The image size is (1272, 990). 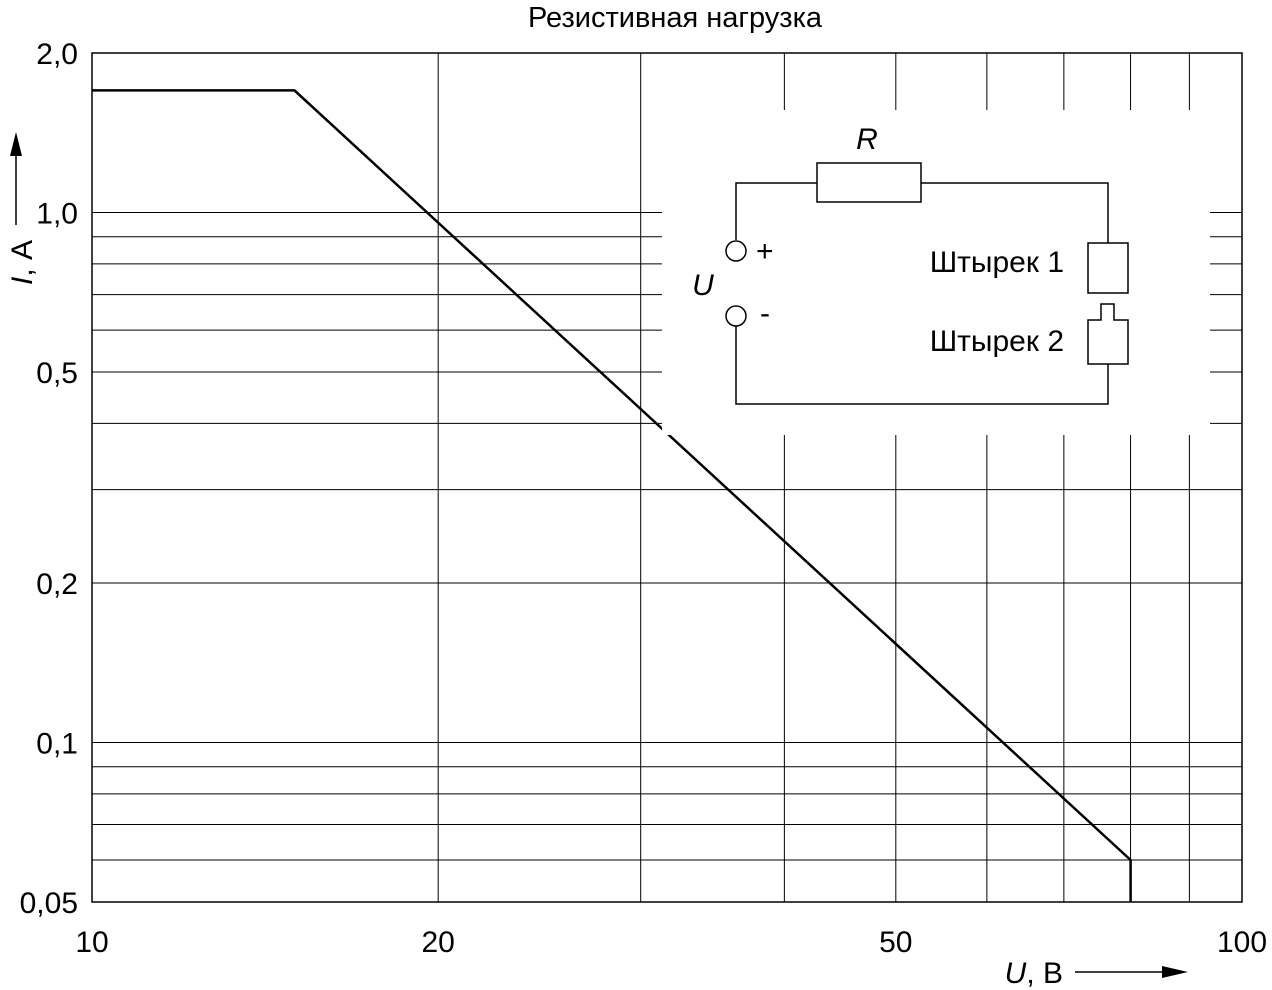 I want to click on y-tick-label: 0,2, so click(x=57, y=584).